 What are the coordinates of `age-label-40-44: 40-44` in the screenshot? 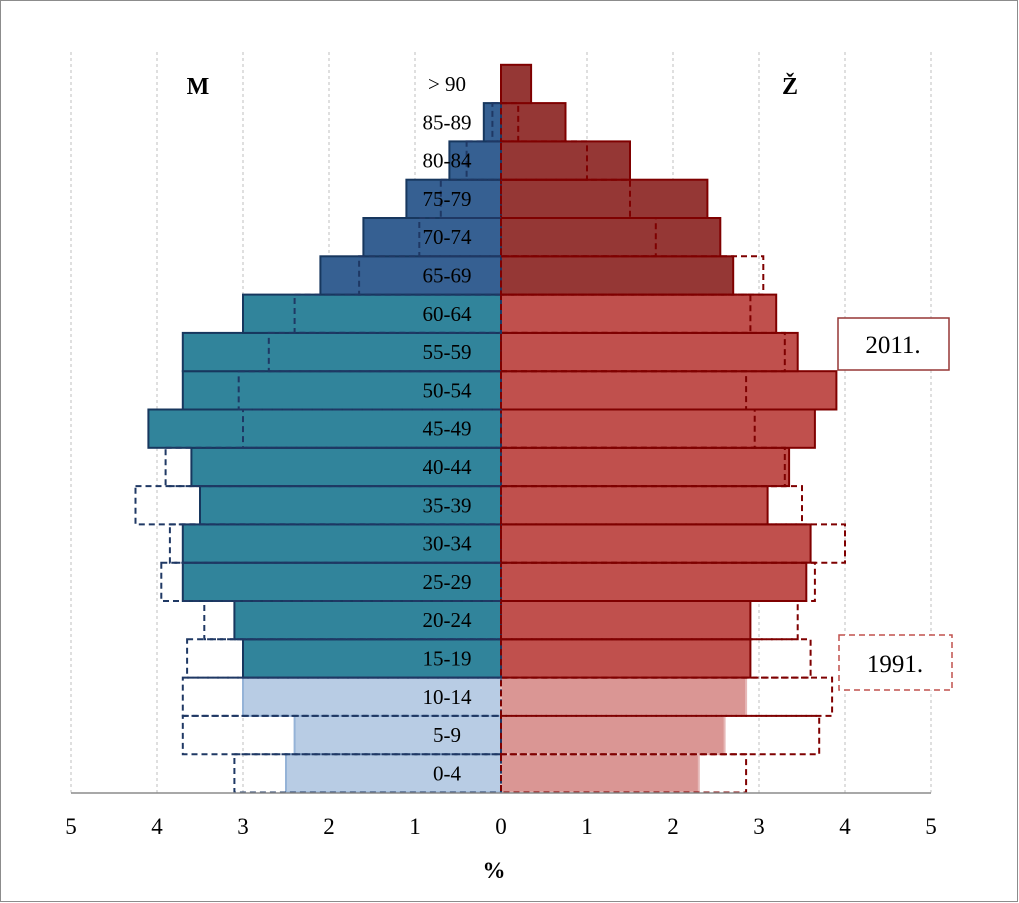 It's located at (447, 467).